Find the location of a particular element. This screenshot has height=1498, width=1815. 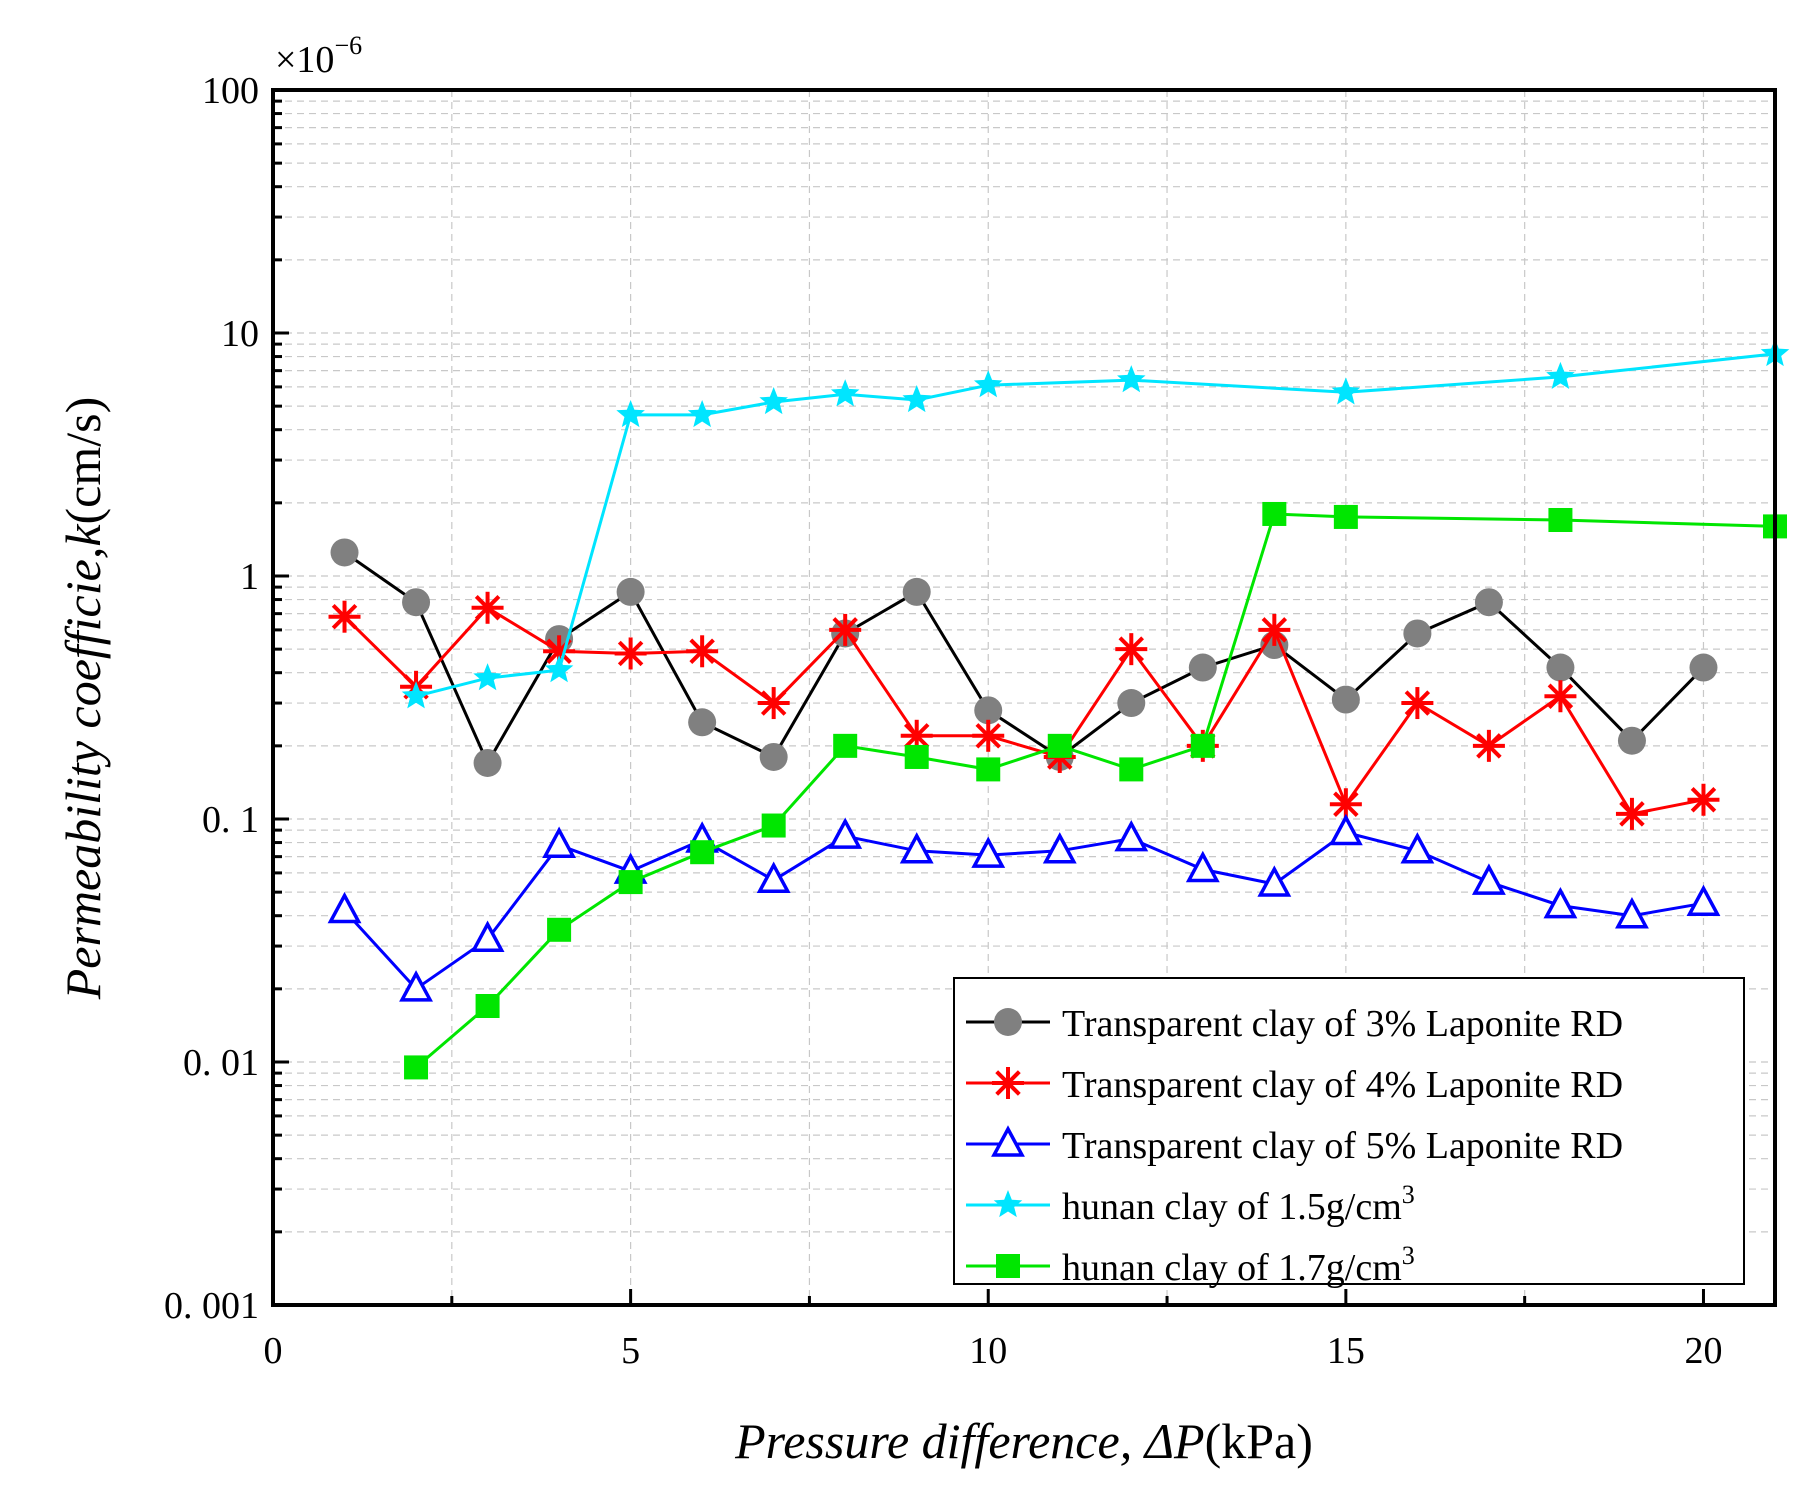

legend-item: hunan clay of 1.7g/cm3 is located at coordinates (1190, 1265).